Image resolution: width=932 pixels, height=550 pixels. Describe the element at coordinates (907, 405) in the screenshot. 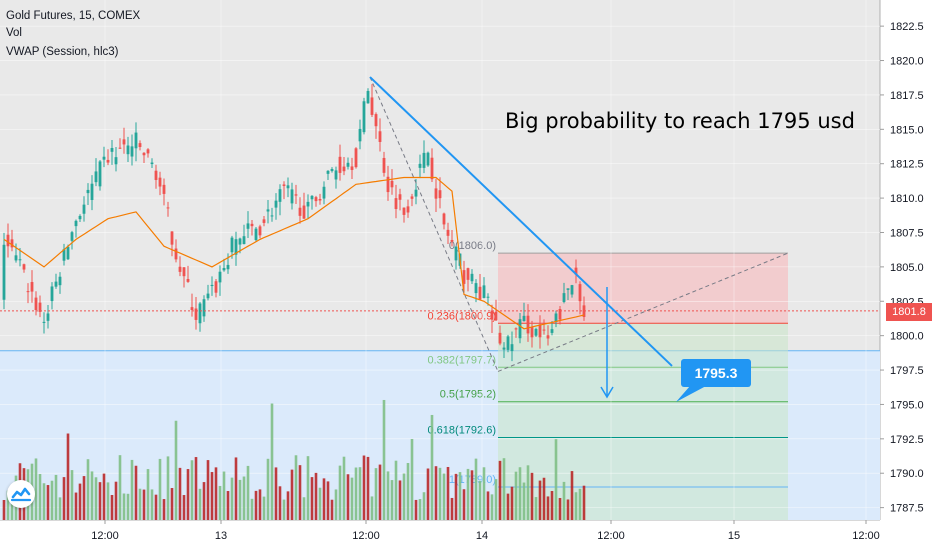

I see `y-tick-label: 1795.0` at that location.